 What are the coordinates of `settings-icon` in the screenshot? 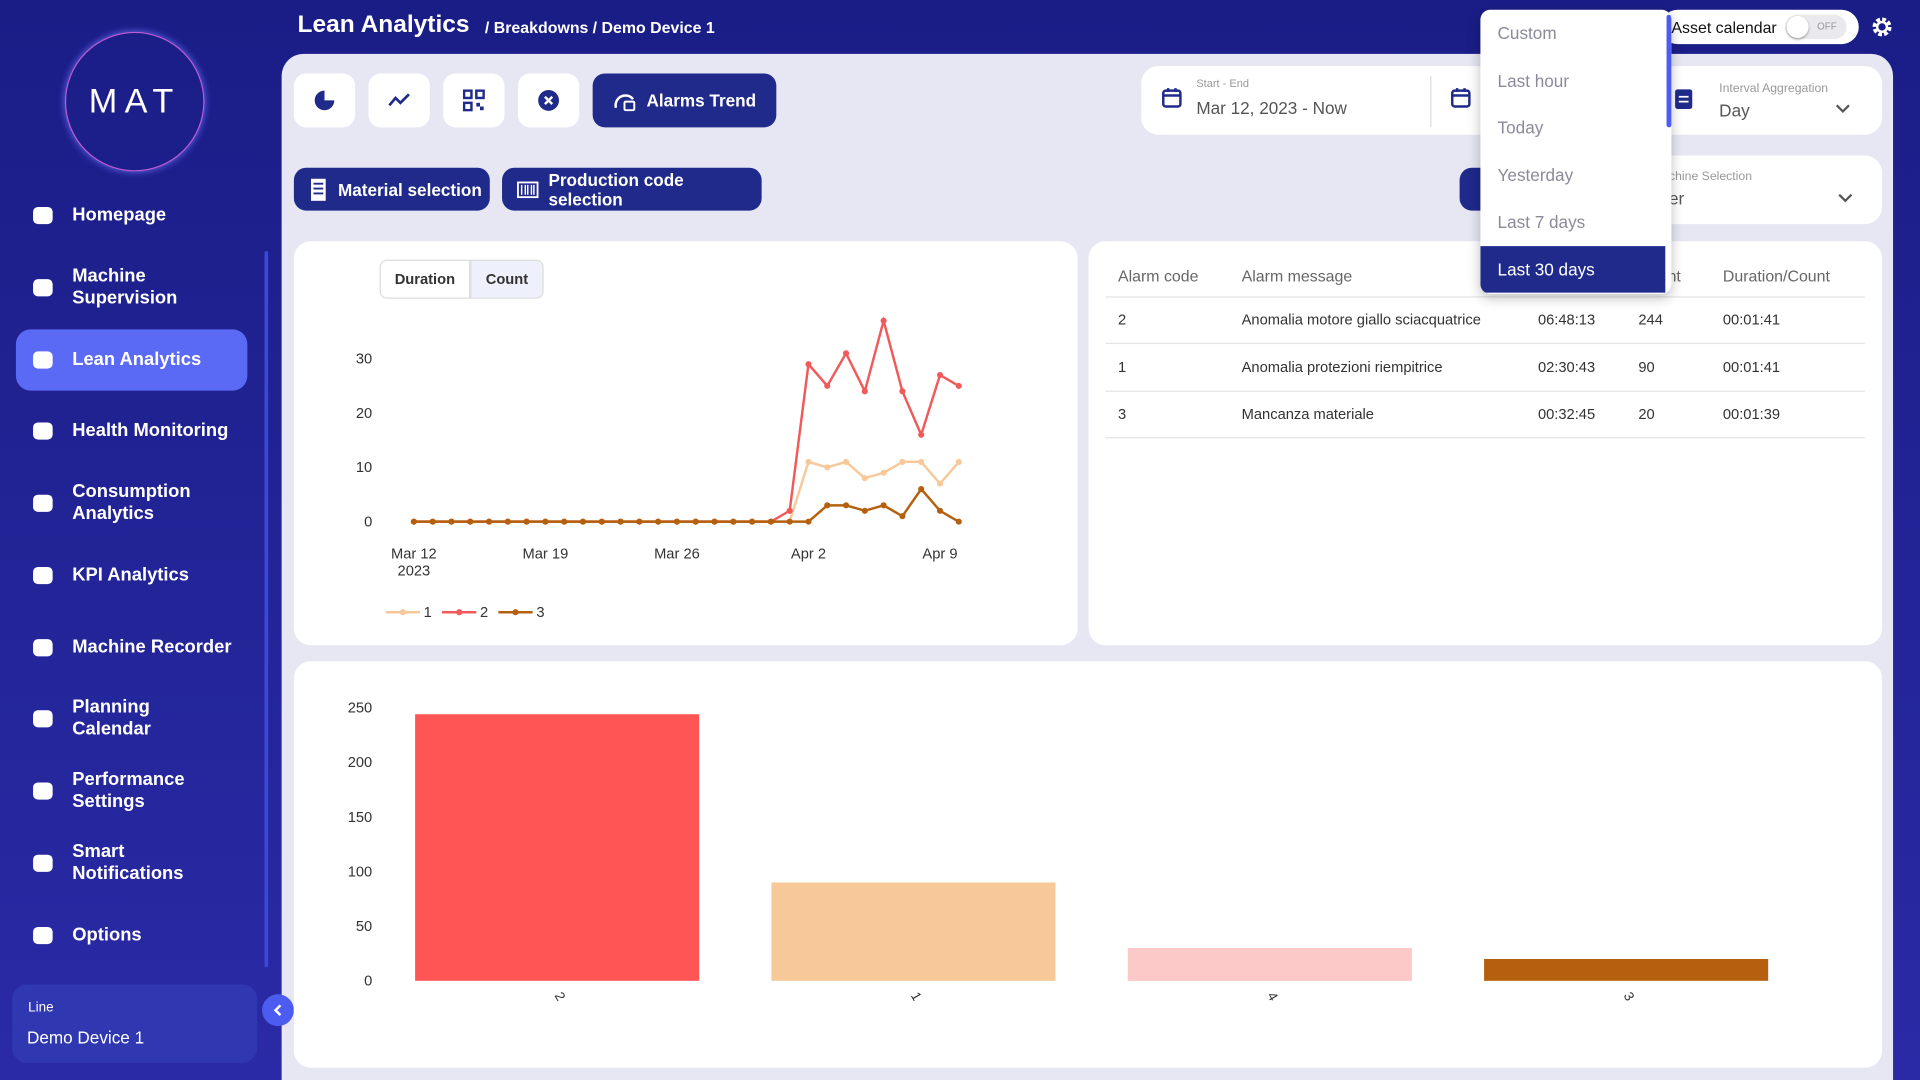 It's located at (1882, 27).